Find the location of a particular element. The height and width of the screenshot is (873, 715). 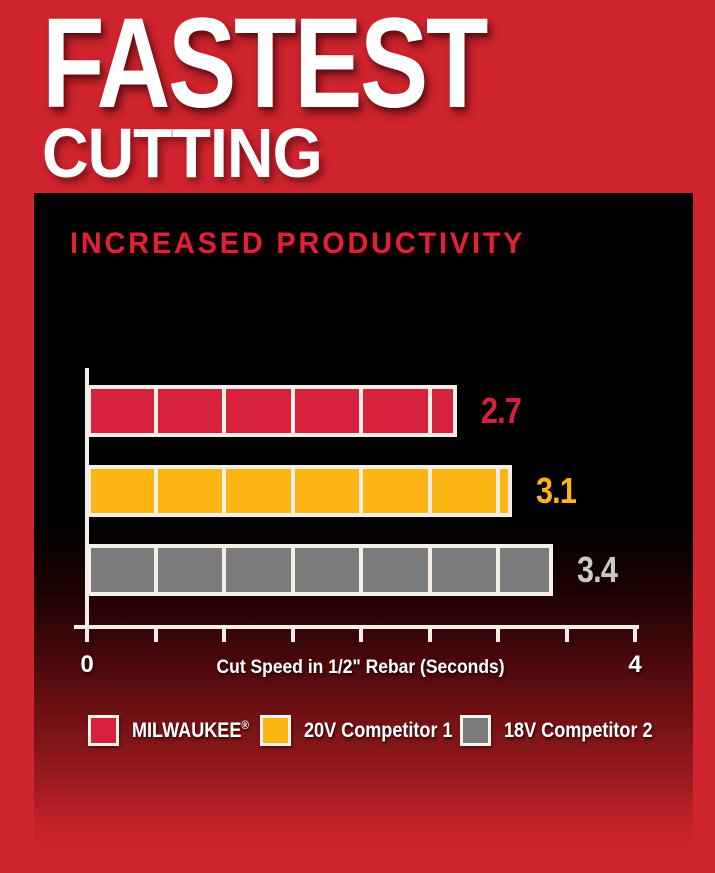

x-axis-title-wrap: Cut Speed in 1/2" Rebar (Seconds) is located at coordinates (361, 668).